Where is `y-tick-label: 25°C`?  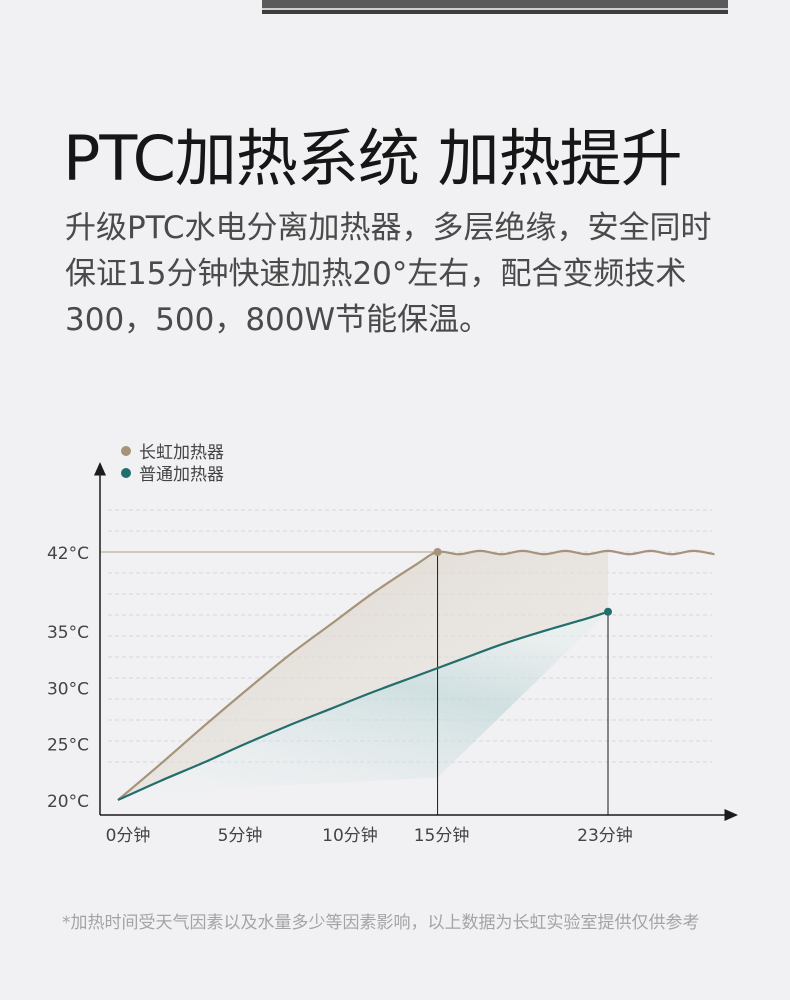
y-tick-label: 25°C is located at coordinates (68, 746).